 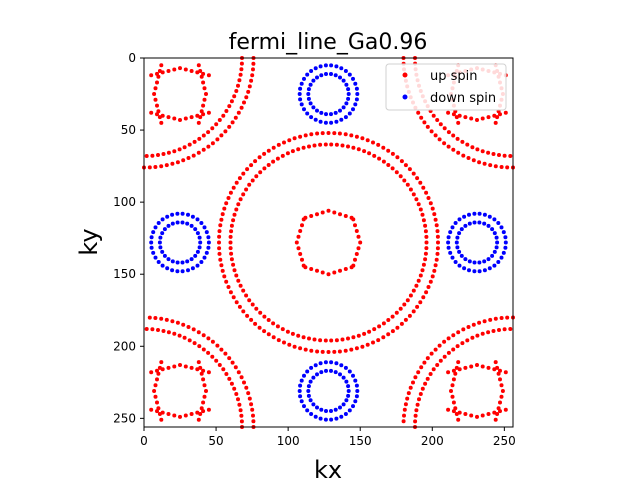 I want to click on x-axis-label: kx, so click(x=328, y=468).